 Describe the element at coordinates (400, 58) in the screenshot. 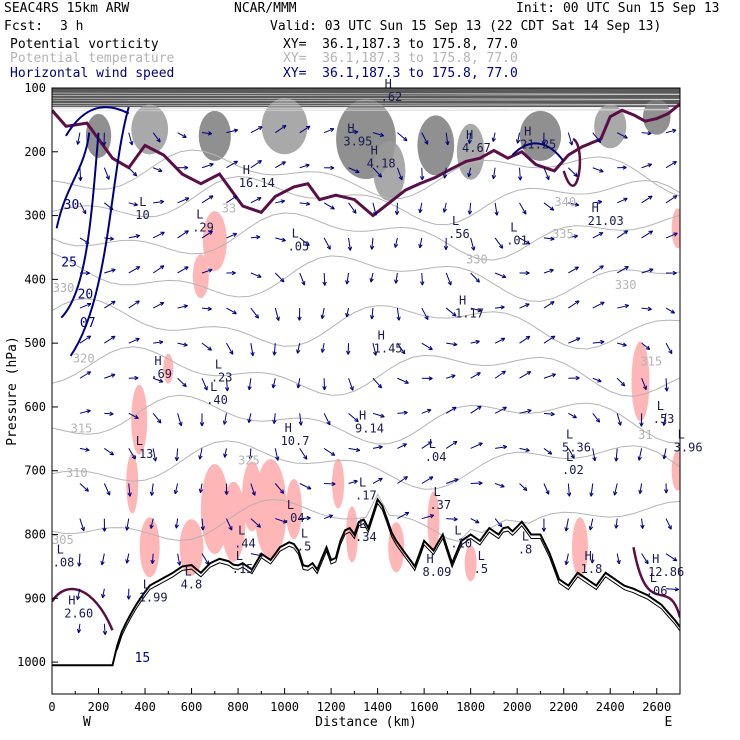

I see `field-xy-theta: XY= 36.1,187.3 to 175.8, 77.0` at that location.